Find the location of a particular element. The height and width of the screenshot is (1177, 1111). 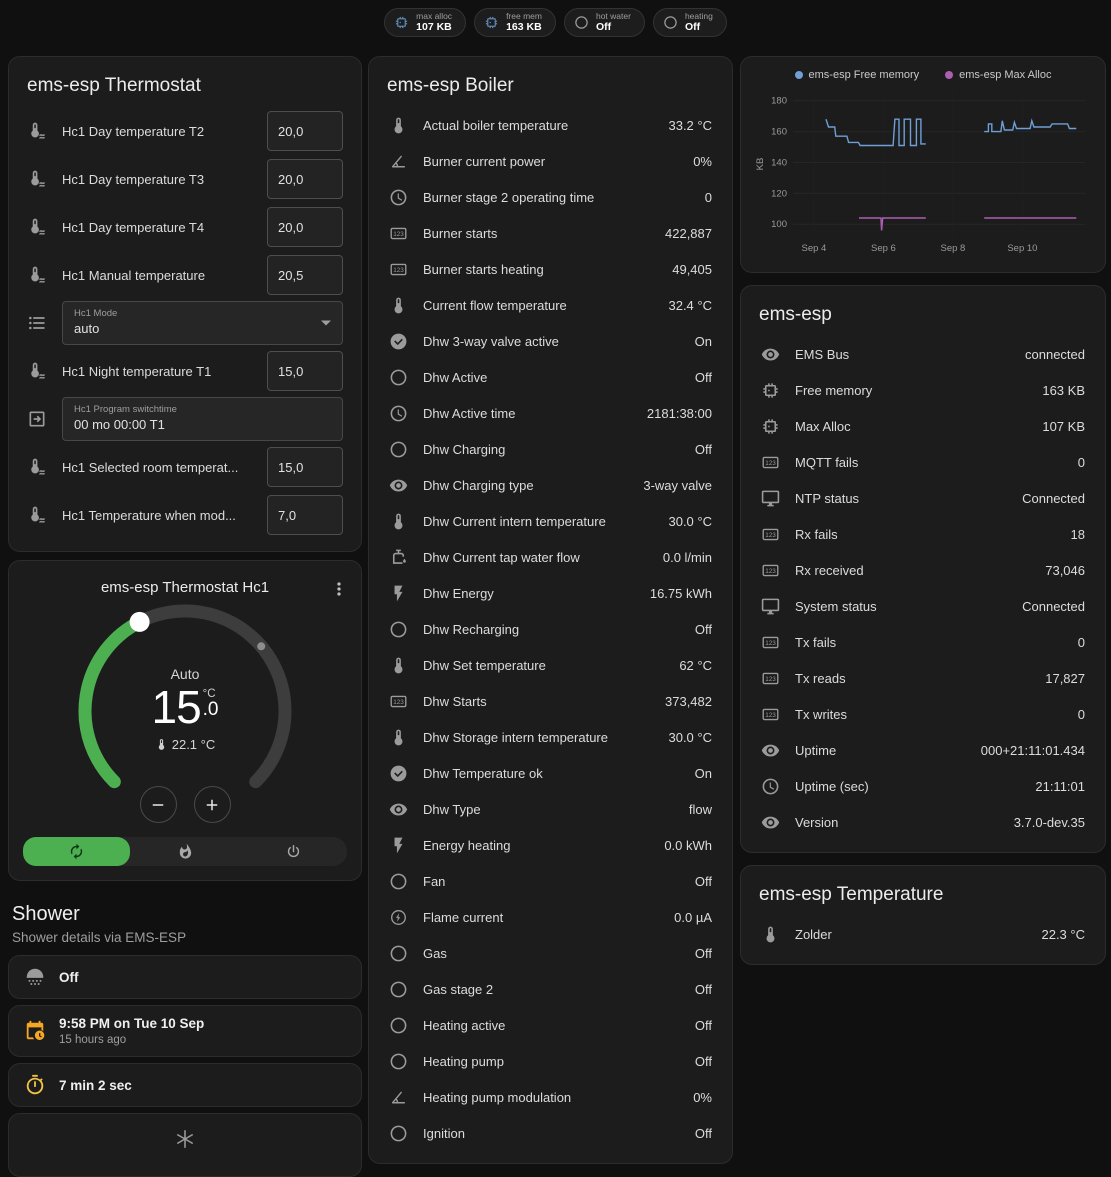

entity-row: Free memory 163 KB is located at coordinates (923, 390).